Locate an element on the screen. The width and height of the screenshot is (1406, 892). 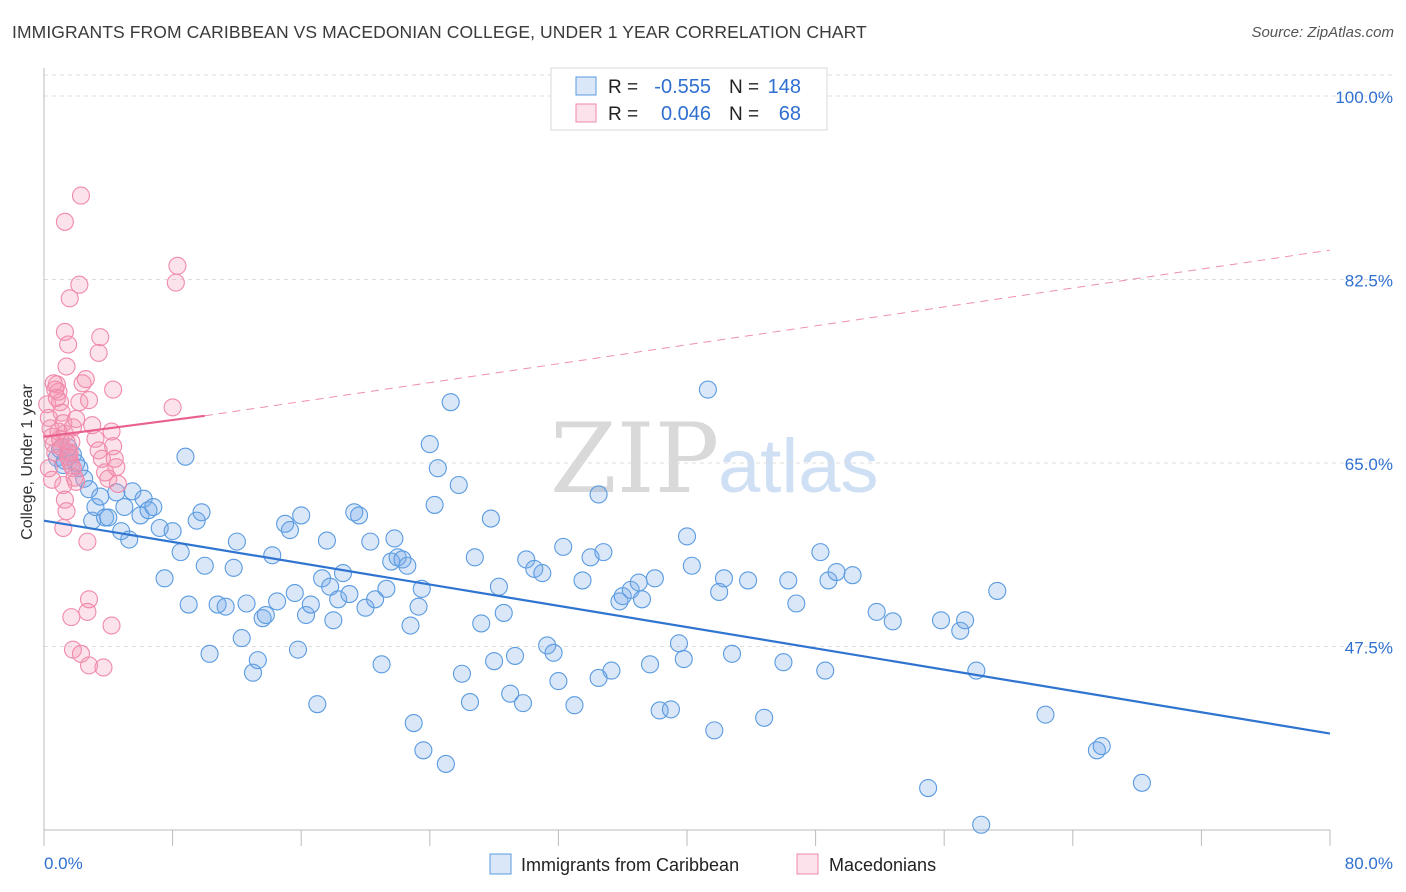
macedonian-trend-line is located at coordinates (124, 426).